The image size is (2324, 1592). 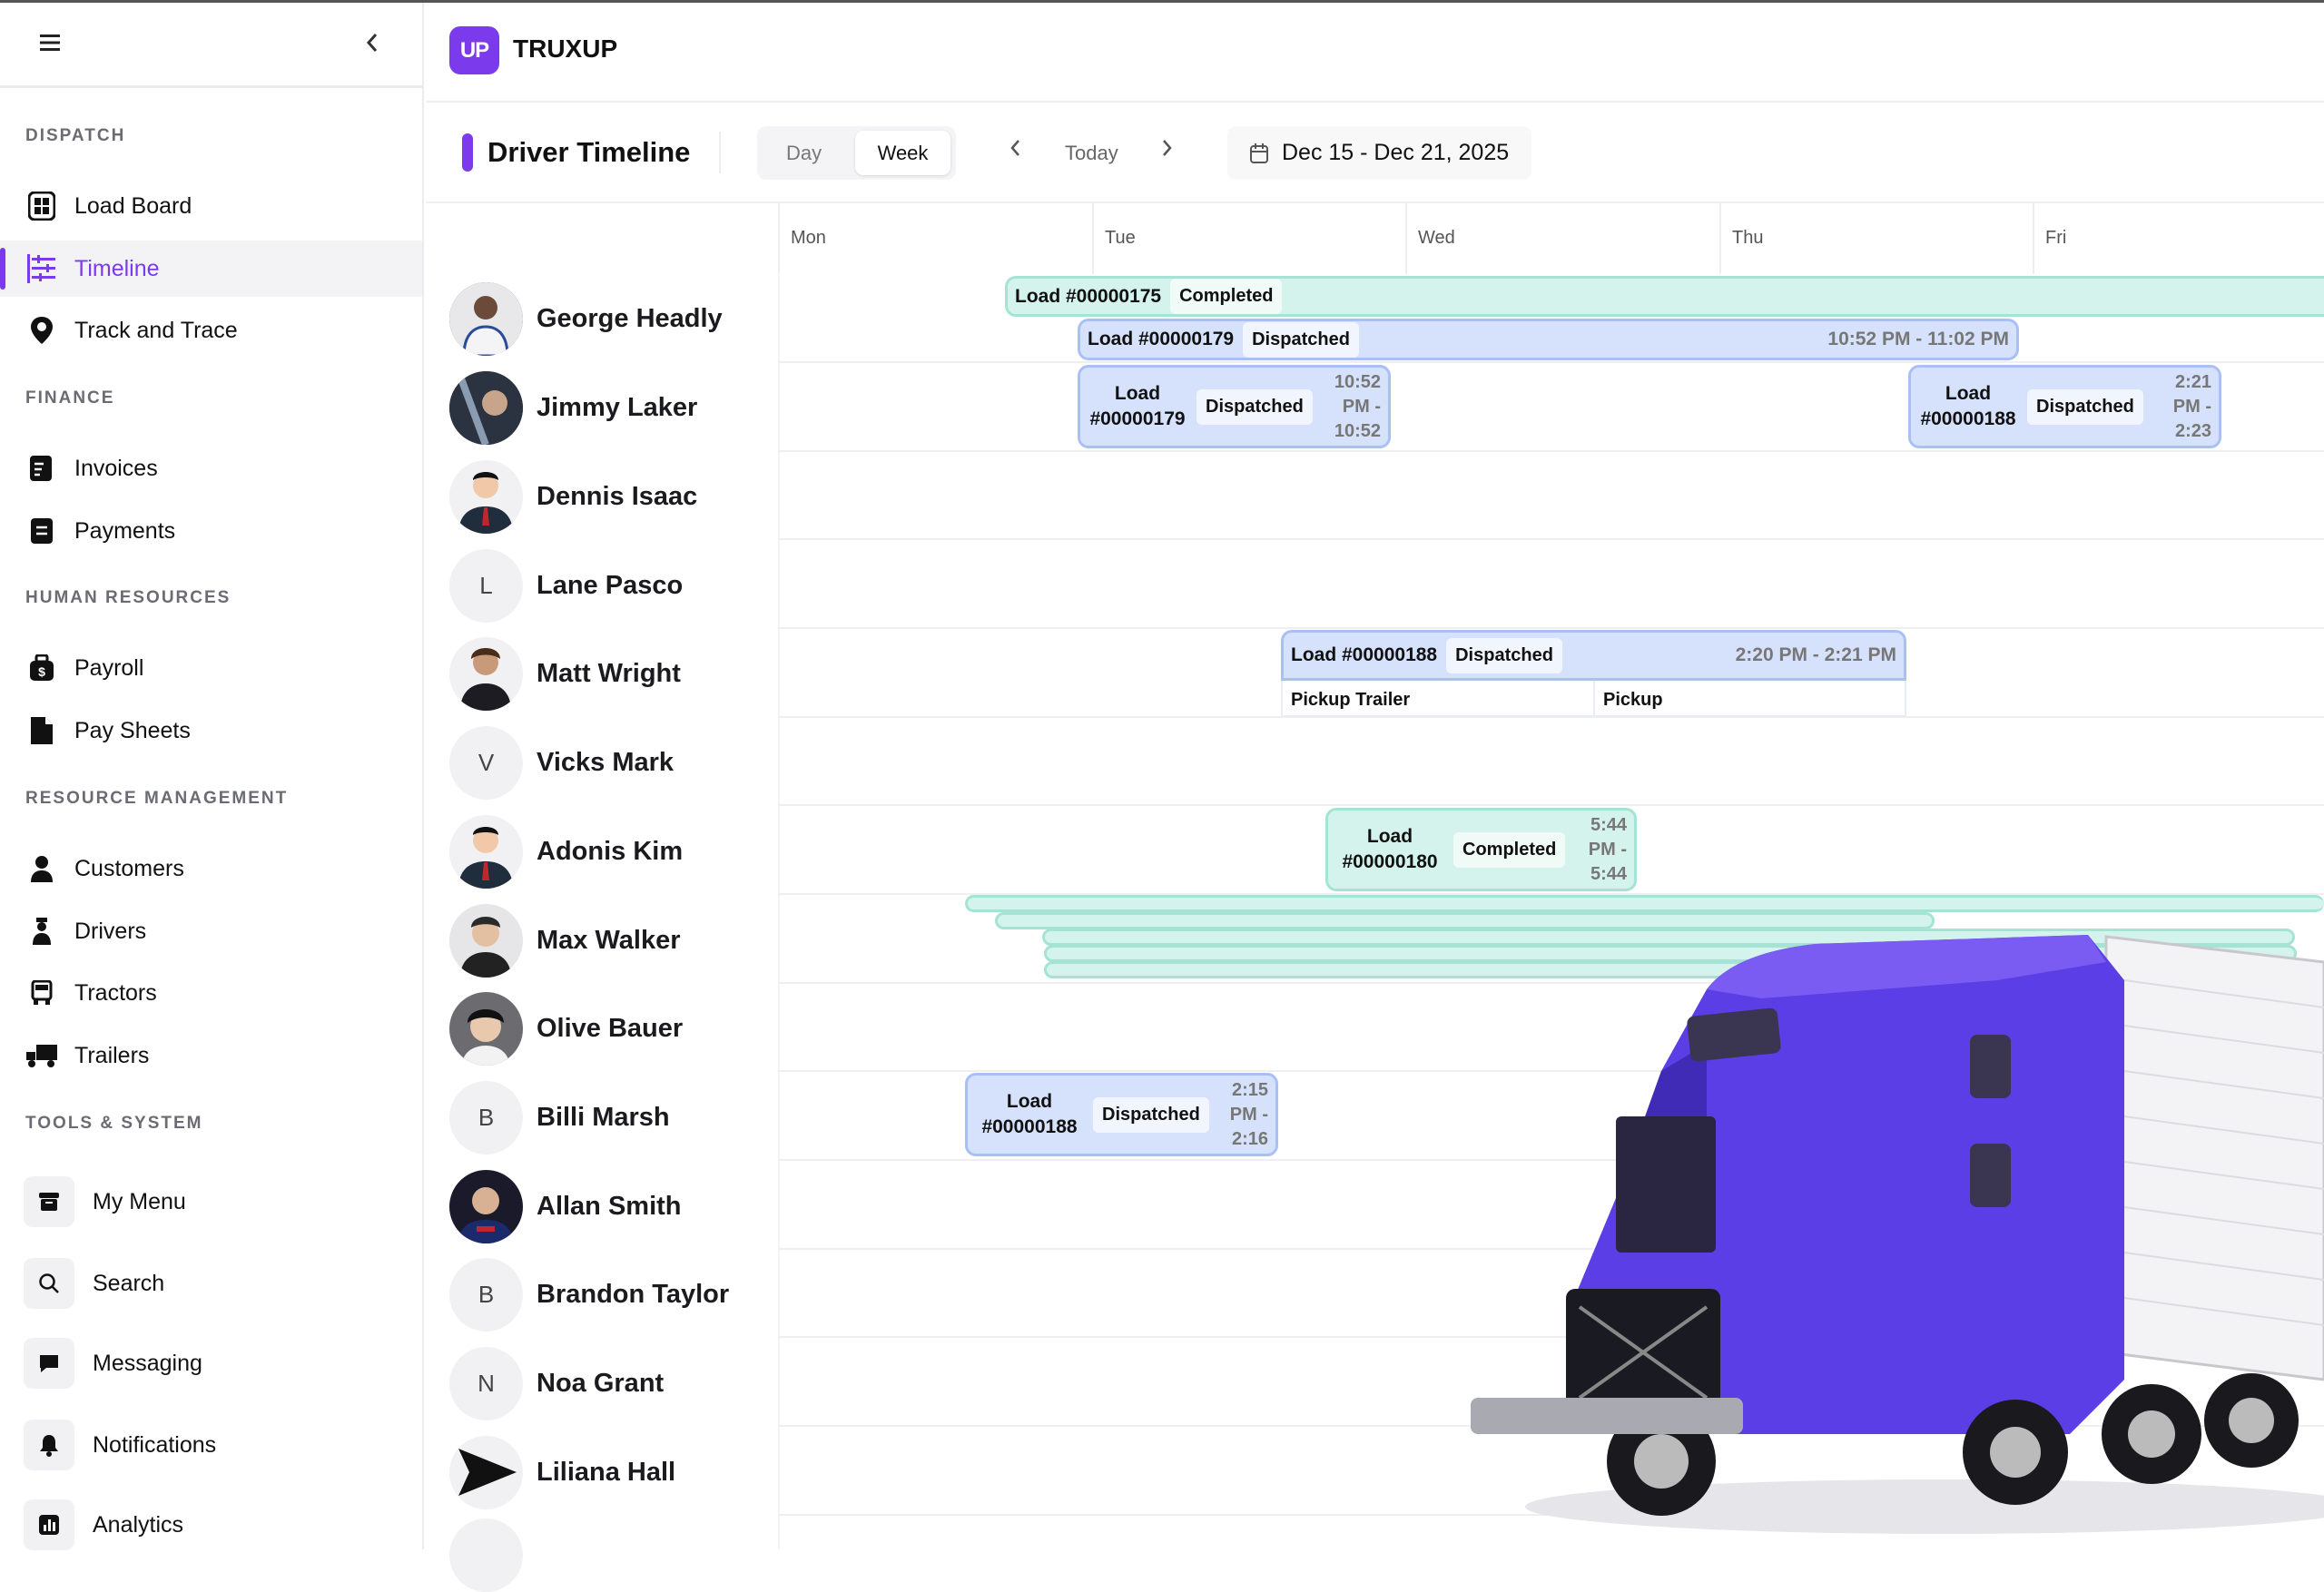 What do you see at coordinates (41, 730) in the screenshot?
I see `file-icon` at bounding box center [41, 730].